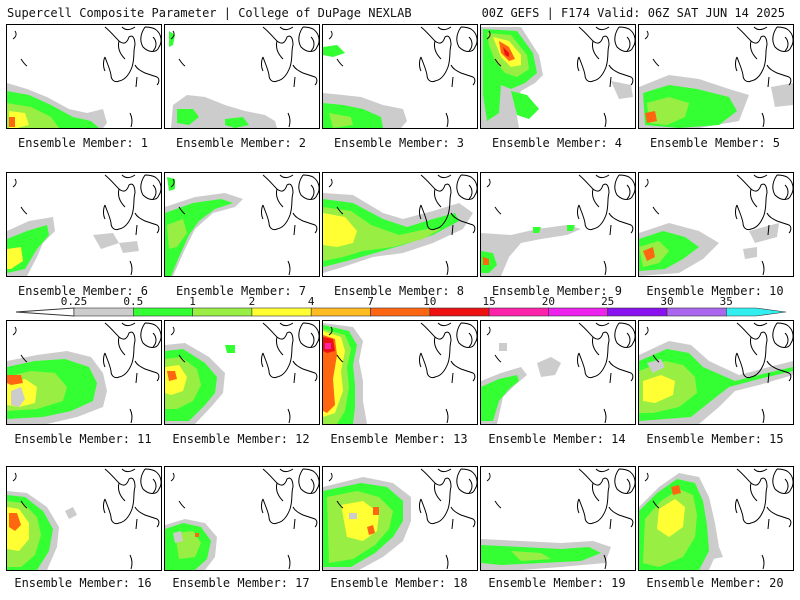 This screenshot has height=600, width=800. Describe the element at coordinates (430, 301) in the screenshot. I see `colorbar-tick-label: 10` at that location.